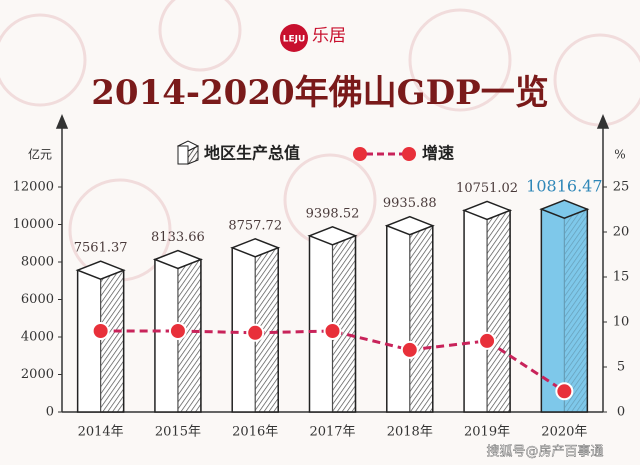  What do you see at coordinates (37, 337) in the screenshot?
I see `y-tick-label: 4000` at bounding box center [37, 337].